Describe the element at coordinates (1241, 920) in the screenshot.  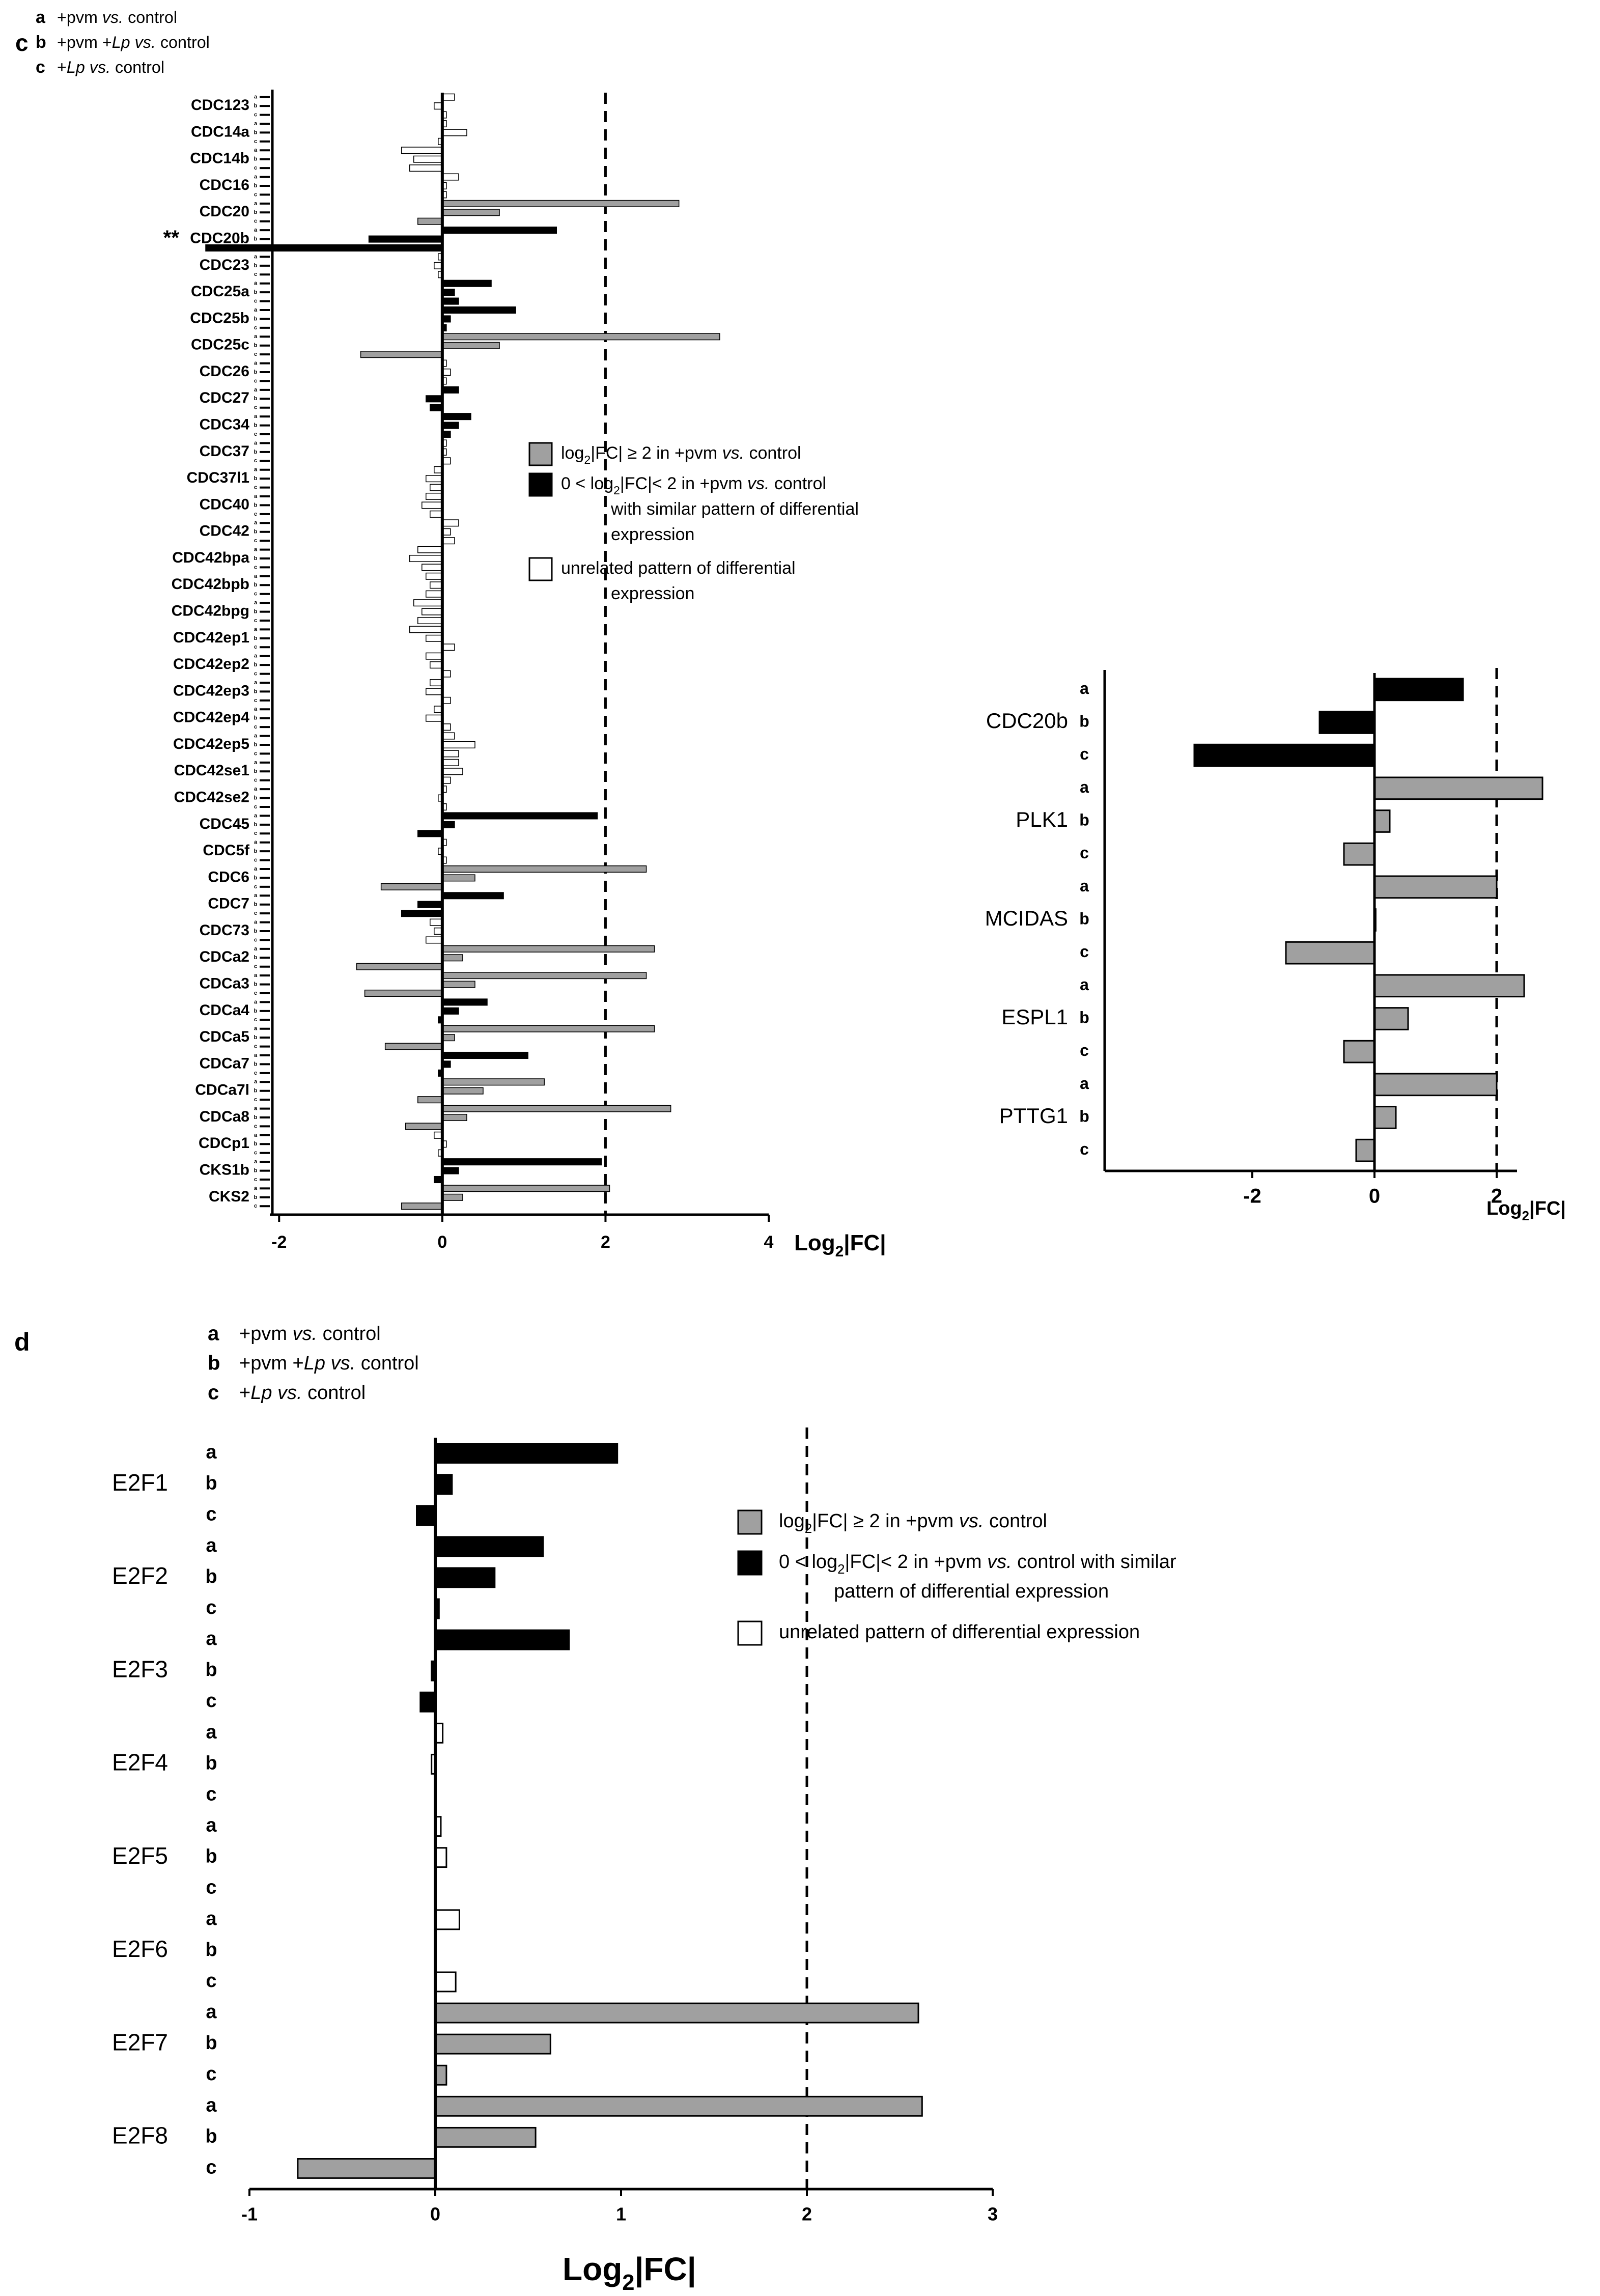
I see `gene-group: abc MCIDAS` at that location.